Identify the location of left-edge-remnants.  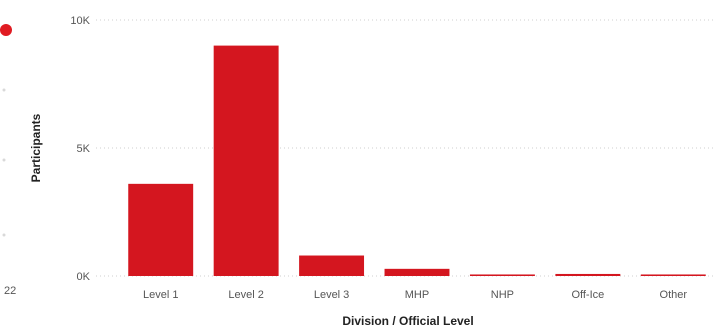
(4, 162).